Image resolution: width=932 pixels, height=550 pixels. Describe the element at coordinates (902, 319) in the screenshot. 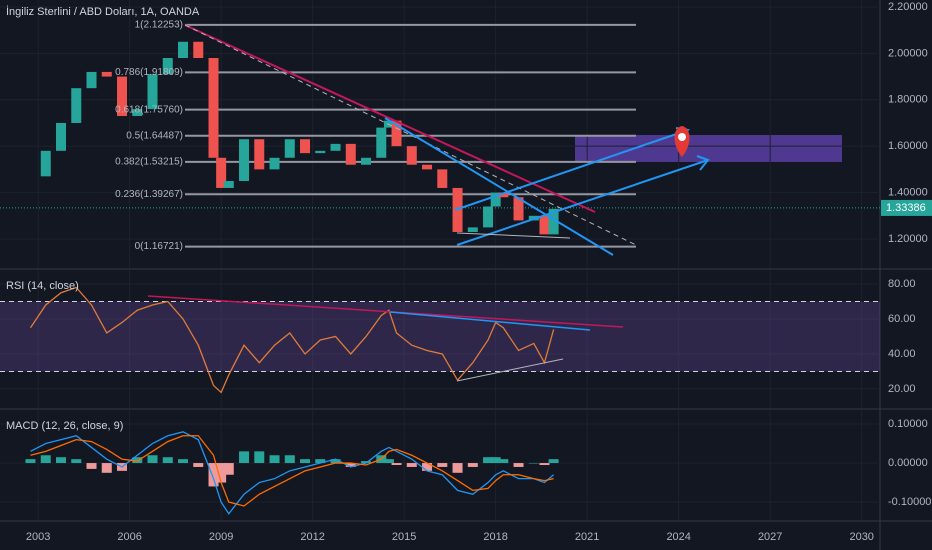

I see `y-tick-label: 60.00` at that location.